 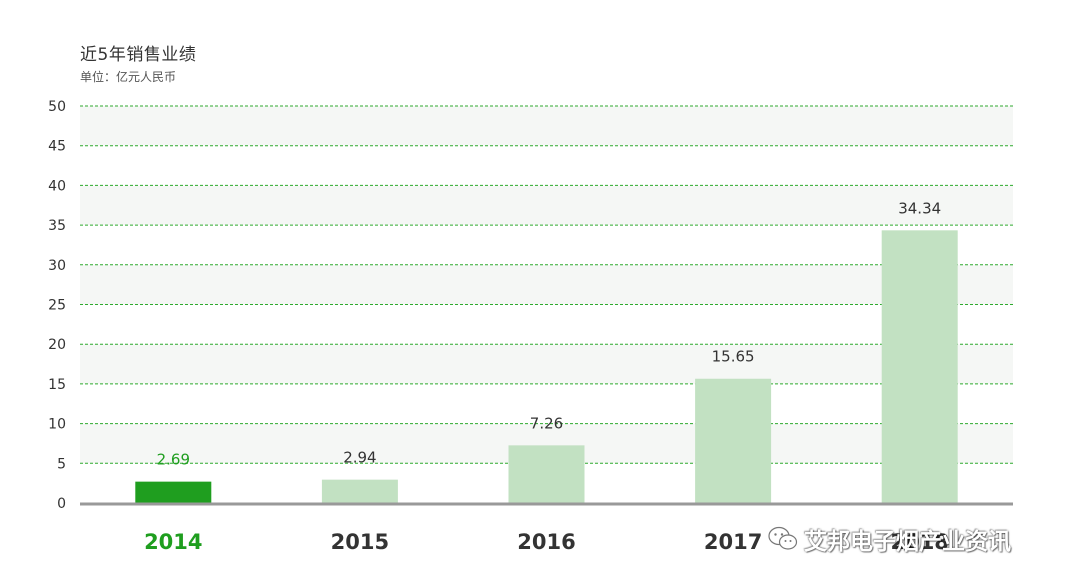 I want to click on y-tick-label: 50, so click(x=57, y=107).